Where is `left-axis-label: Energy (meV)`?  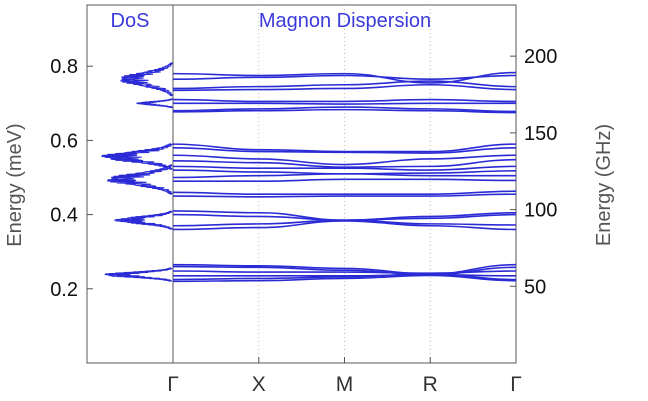
left-axis-label: Energy (meV) is located at coordinates (15, 184).